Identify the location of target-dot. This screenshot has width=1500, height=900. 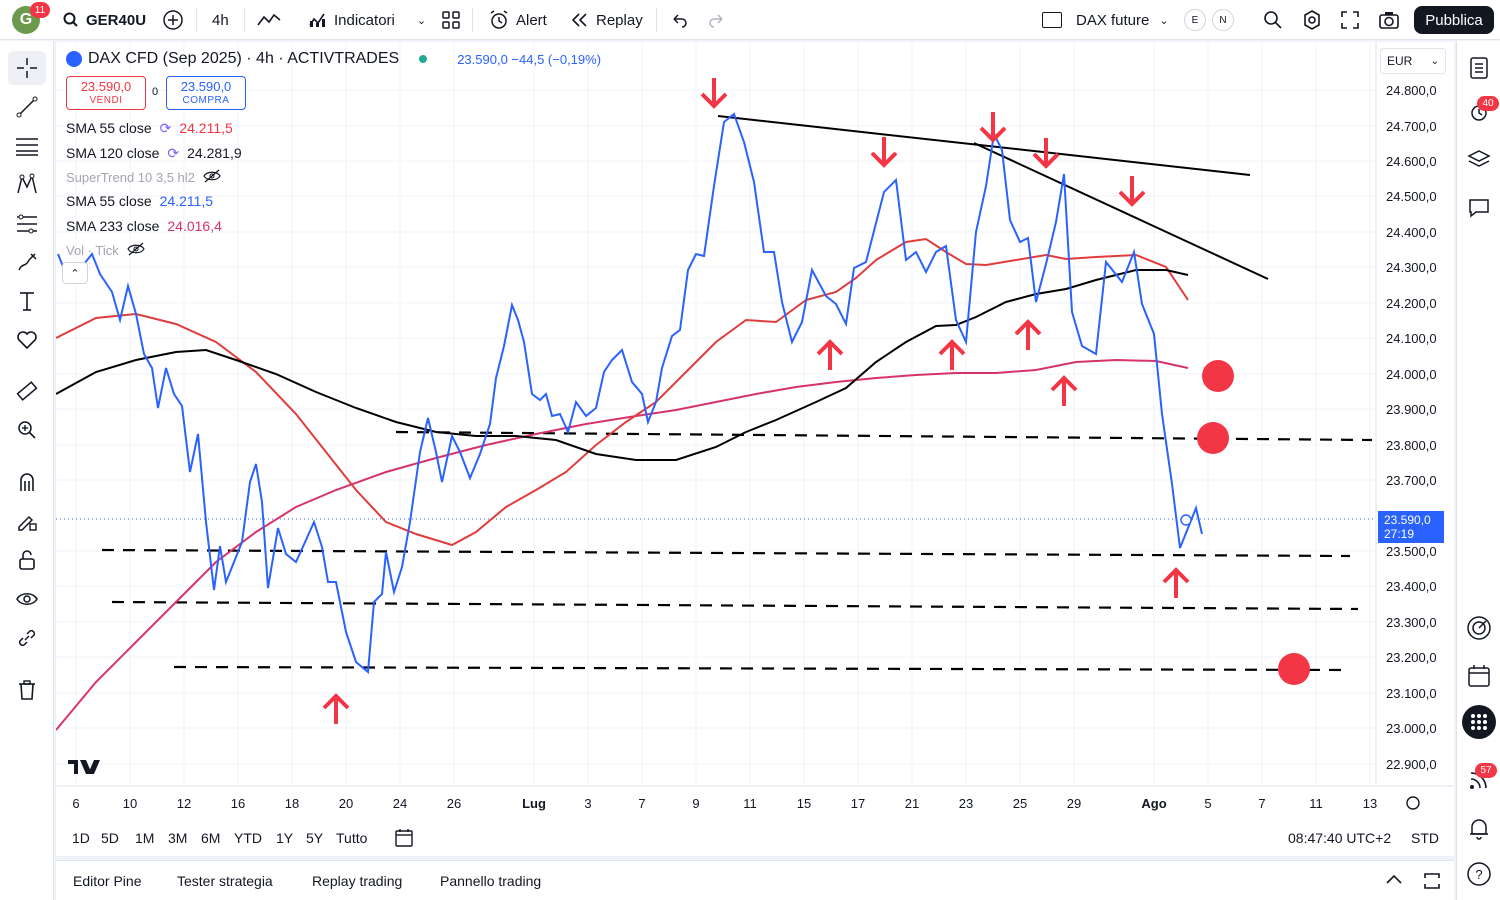
(1213, 438).